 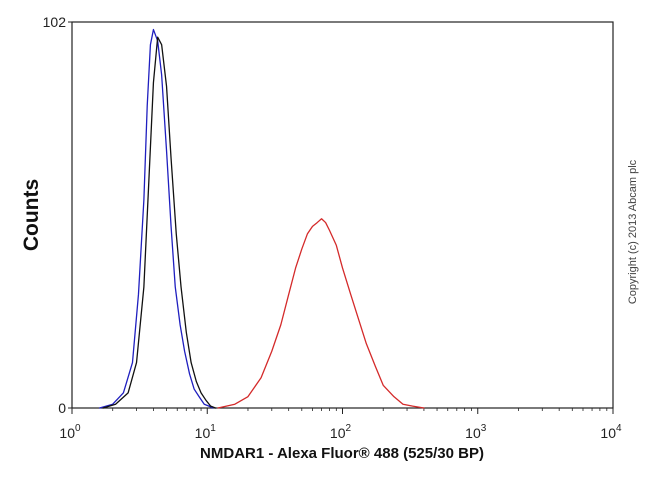 What do you see at coordinates (342, 453) in the screenshot?
I see `x-axis-label: NMDAR1 - Alexa Fluor® 488 (525/30 BP)` at bounding box center [342, 453].